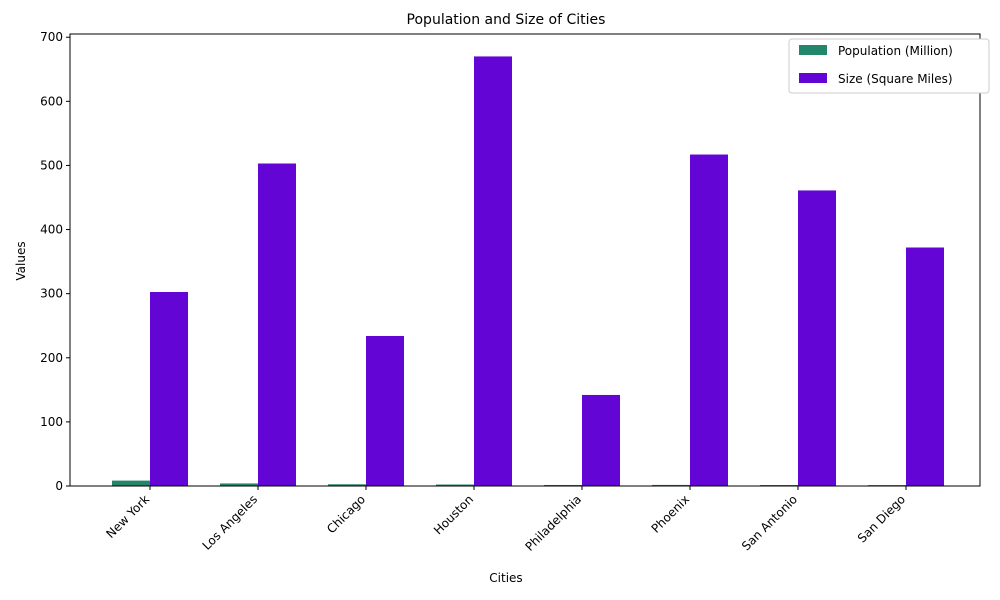  What do you see at coordinates (709, 320) in the screenshot?
I see `bar-size-phoenix` at bounding box center [709, 320].